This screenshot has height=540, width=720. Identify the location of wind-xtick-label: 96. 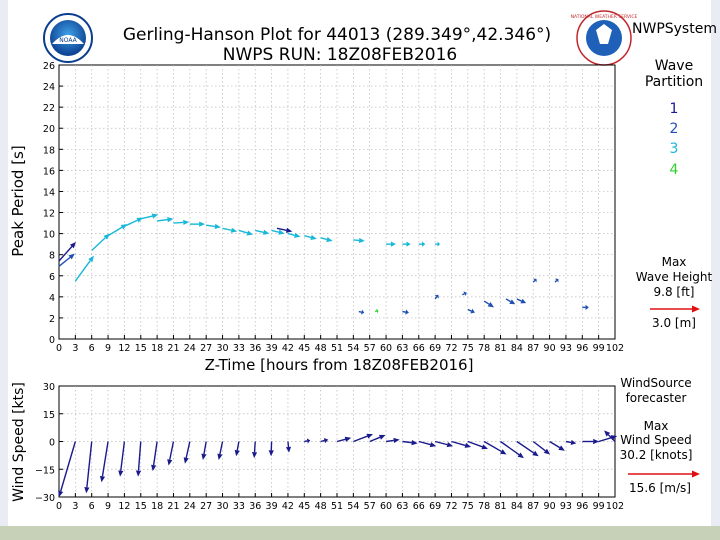
(582, 506).